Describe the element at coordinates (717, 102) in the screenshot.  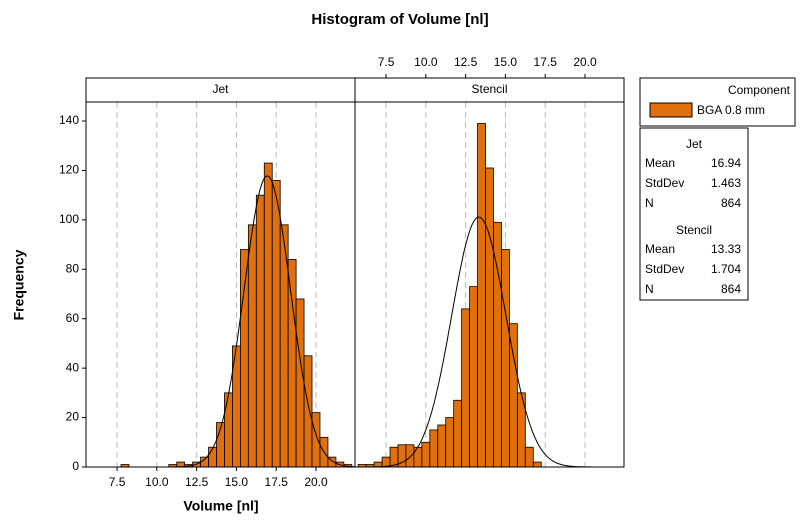
I see `legend-box` at that location.